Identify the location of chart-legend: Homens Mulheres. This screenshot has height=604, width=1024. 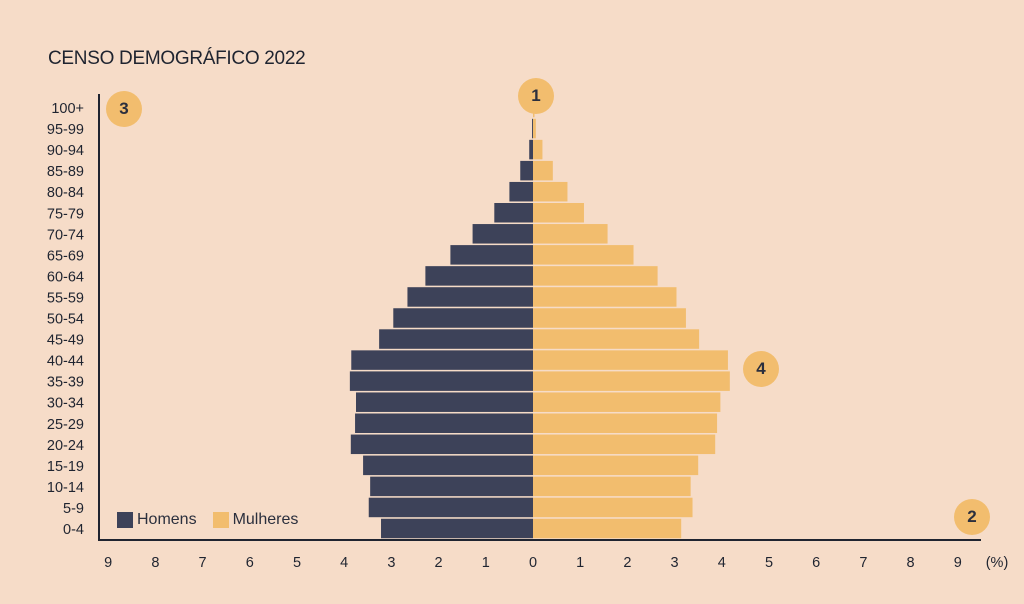
(211, 520).